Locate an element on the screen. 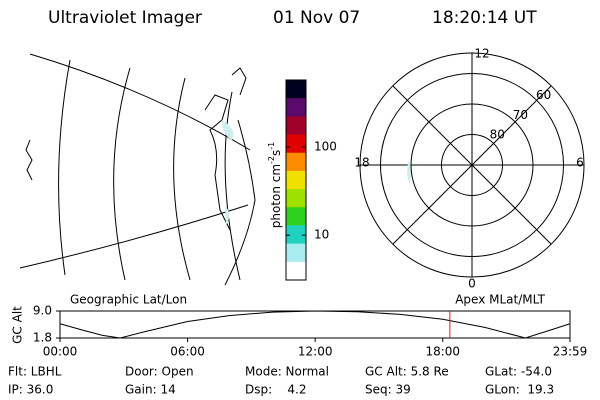 The image size is (600, 400). altitude-line is located at coordinates (315, 324).